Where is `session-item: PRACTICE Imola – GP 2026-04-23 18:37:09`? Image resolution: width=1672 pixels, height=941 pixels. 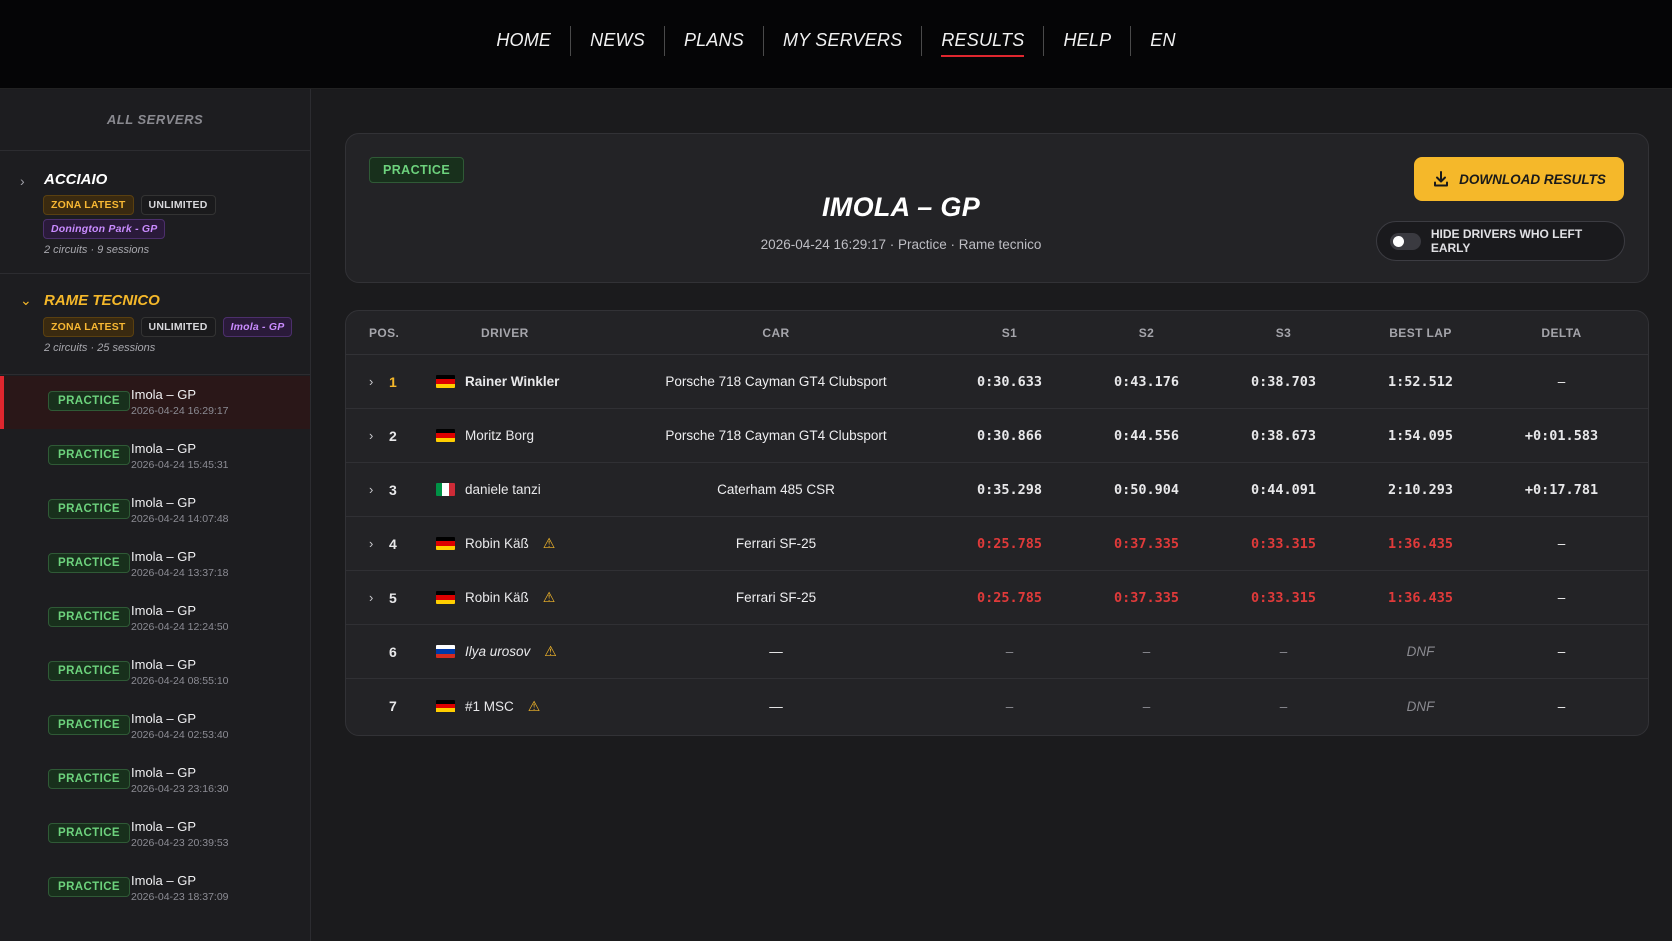
session-item: PRACTICE Imola – GP 2026-04-23 18:37:09 is located at coordinates (155, 888).